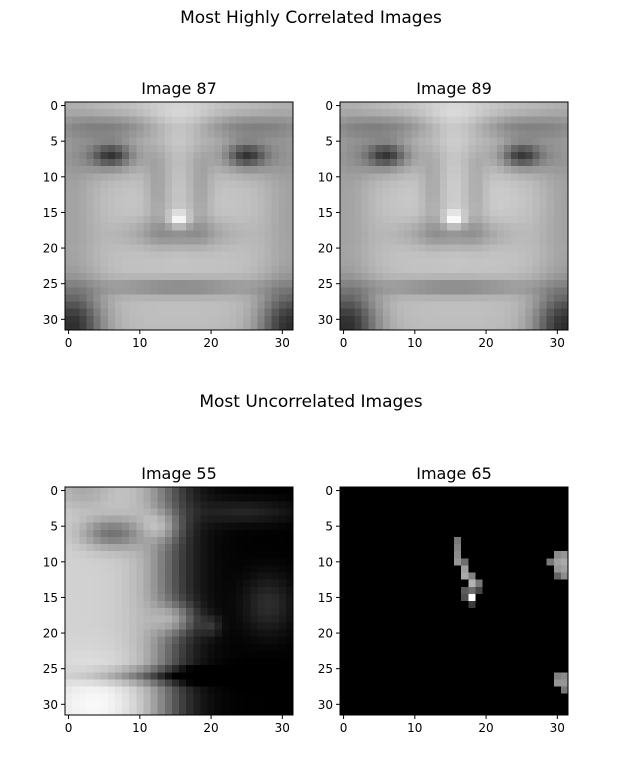 Image resolution: width=622 pixels, height=763 pixels. I want to click on y-tick-label: 10, so click(325, 562).